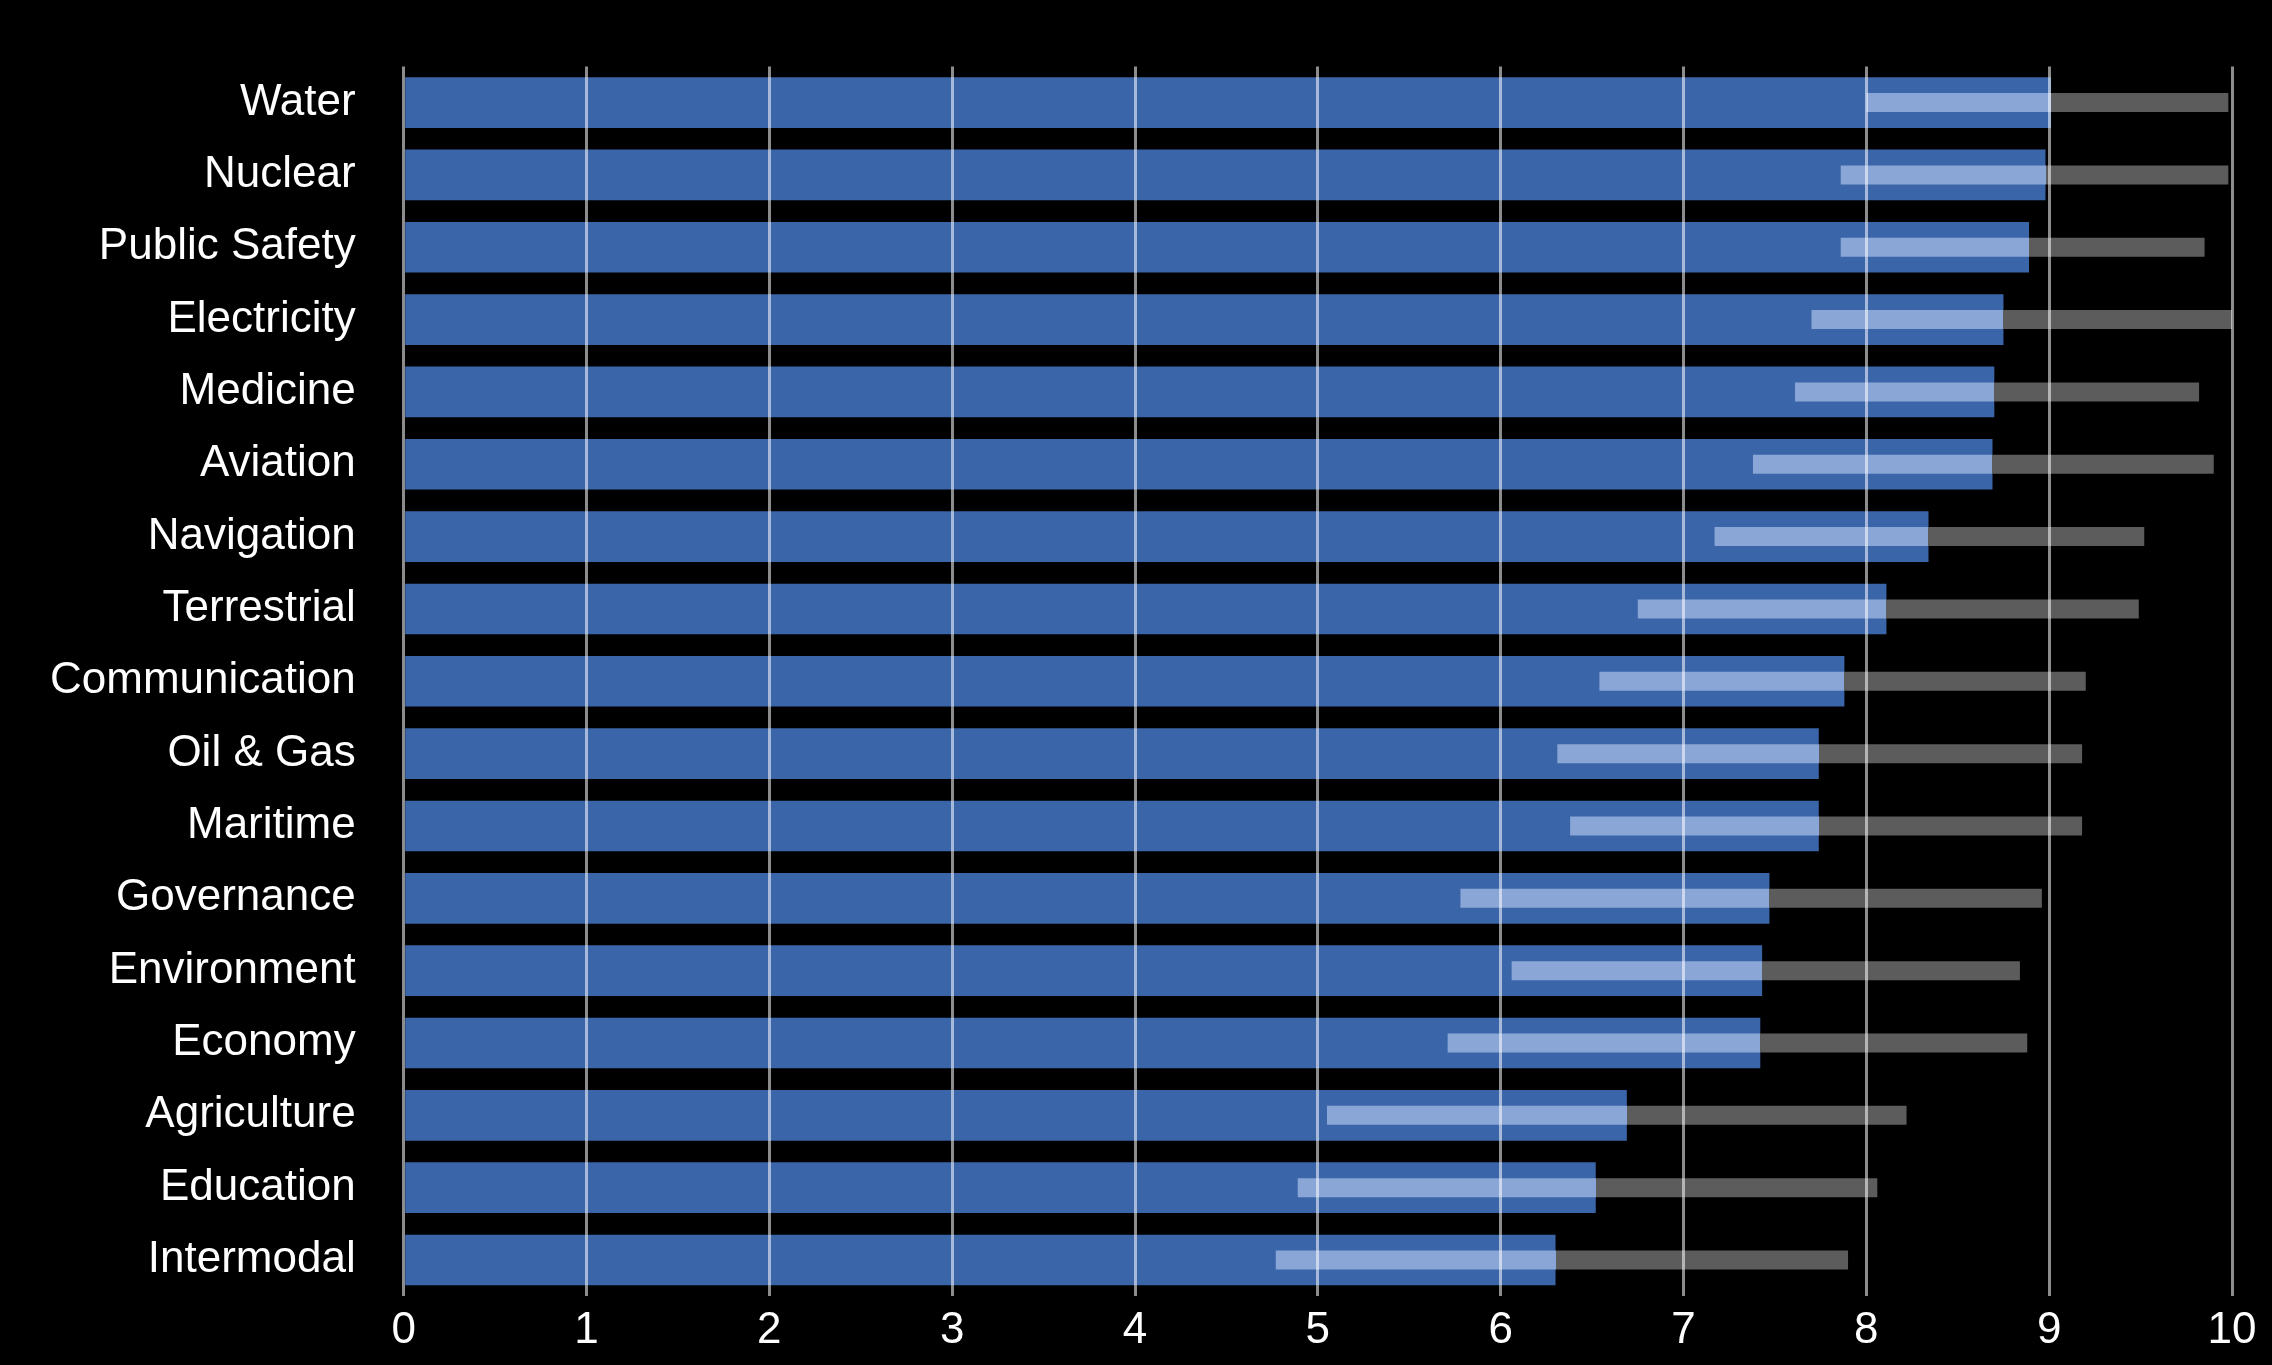 The width and height of the screenshot is (2272, 1365). I want to click on y-tick-label: Water, so click(297, 99).